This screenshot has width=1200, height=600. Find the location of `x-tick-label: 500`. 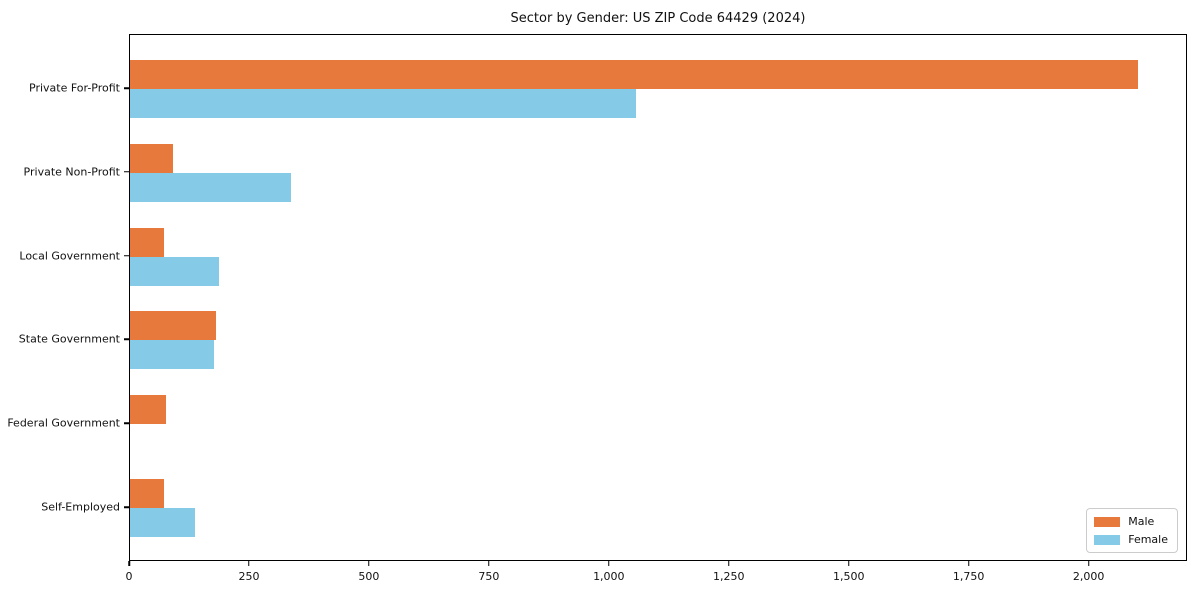

x-tick-label: 500 is located at coordinates (369, 576).